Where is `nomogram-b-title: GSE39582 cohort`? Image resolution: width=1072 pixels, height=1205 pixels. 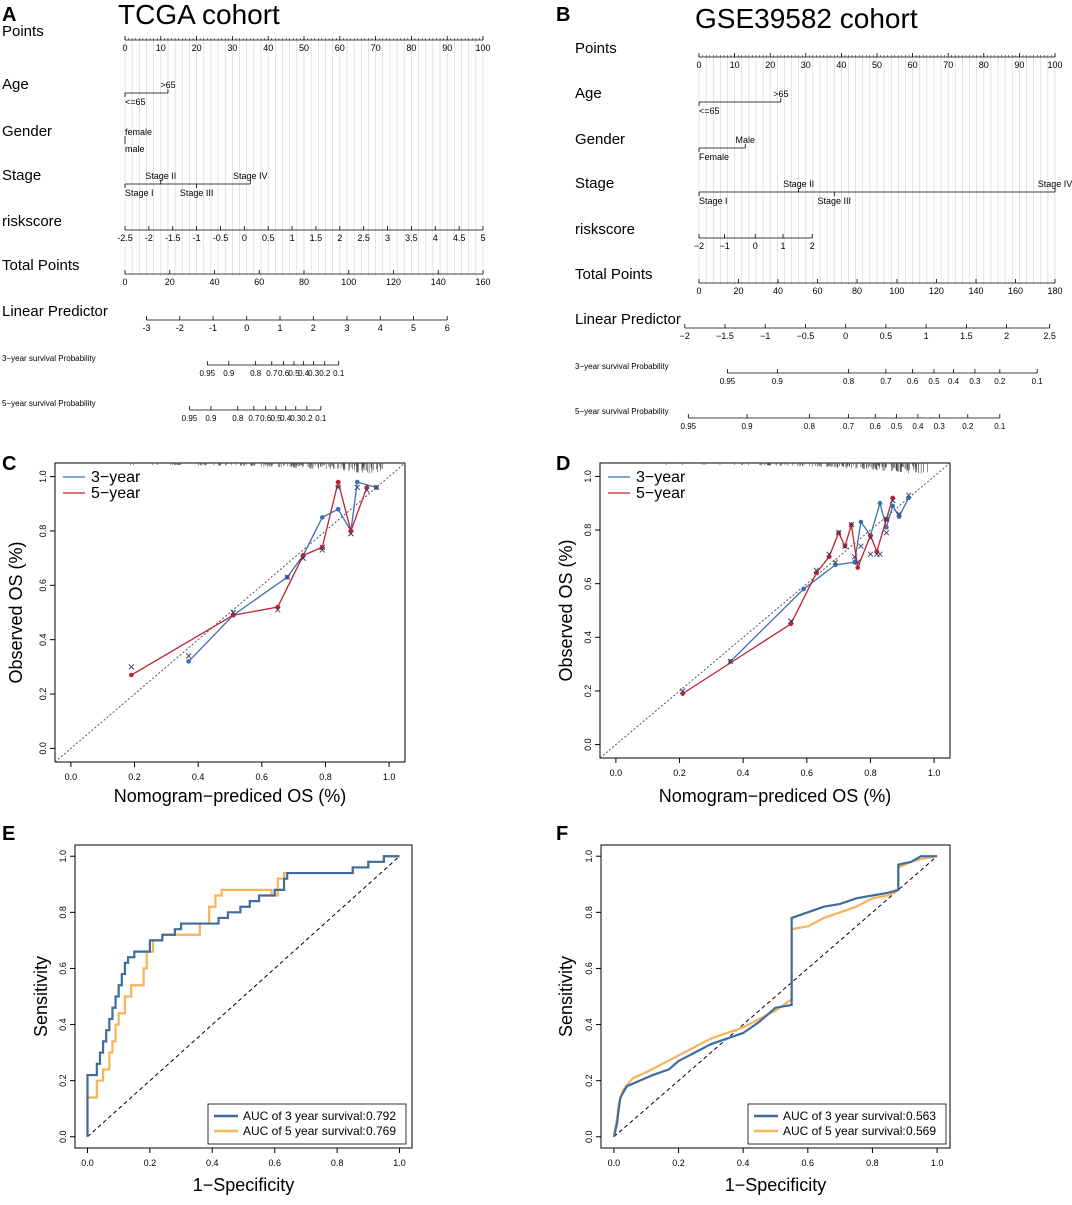
nomogram-b-title: GSE39582 cohort is located at coordinates (806, 18).